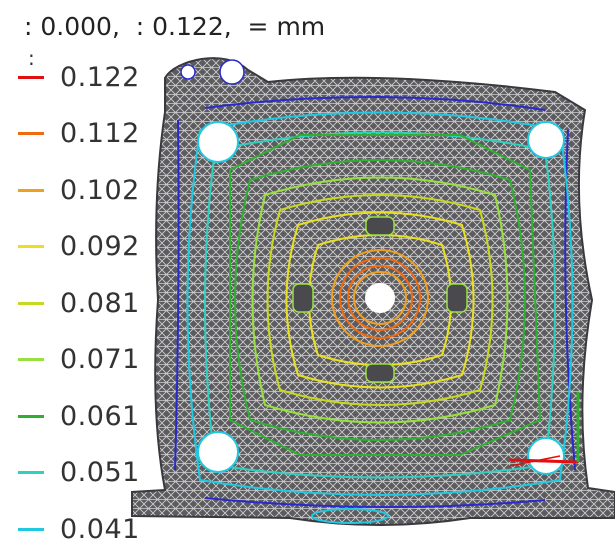  I want to click on legend-marker: :, so click(31, 58).